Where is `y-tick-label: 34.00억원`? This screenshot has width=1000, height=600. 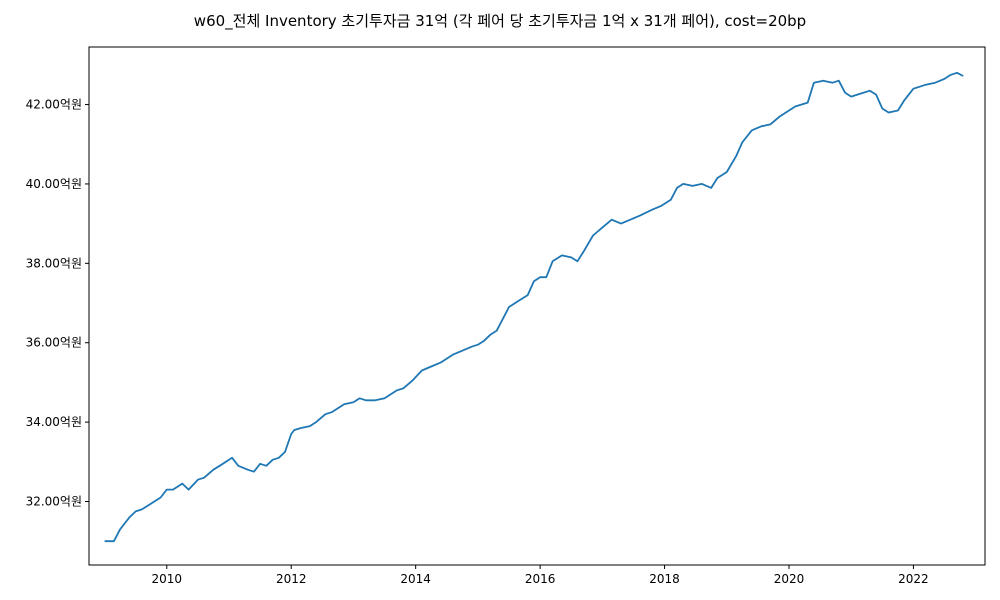
y-tick-label: 34.00억원 is located at coordinates (54, 422).